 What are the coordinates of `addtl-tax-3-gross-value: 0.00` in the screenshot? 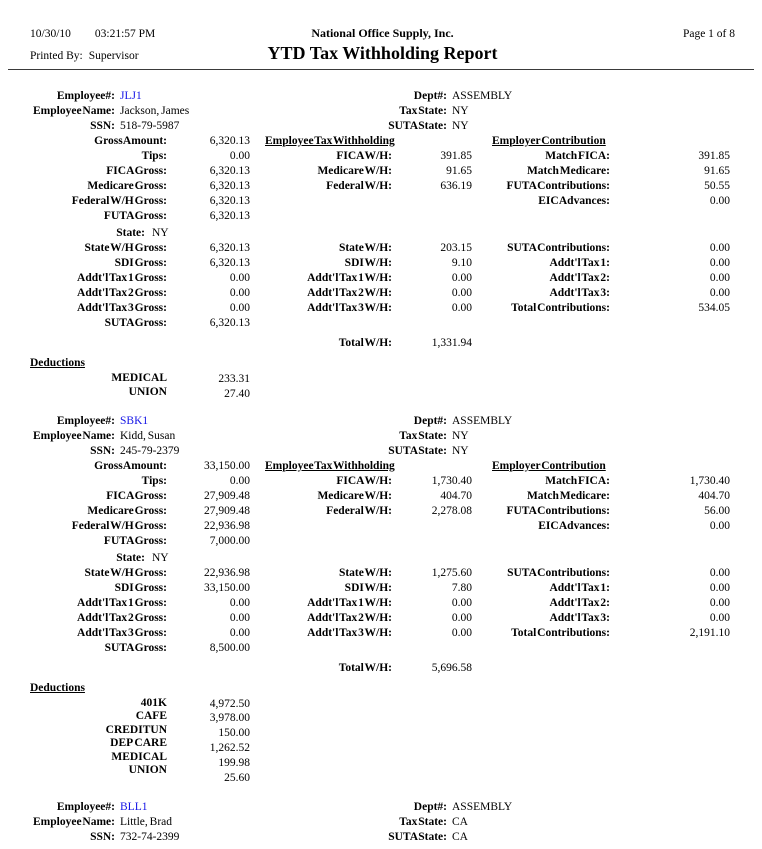 It's located at (239, 632).